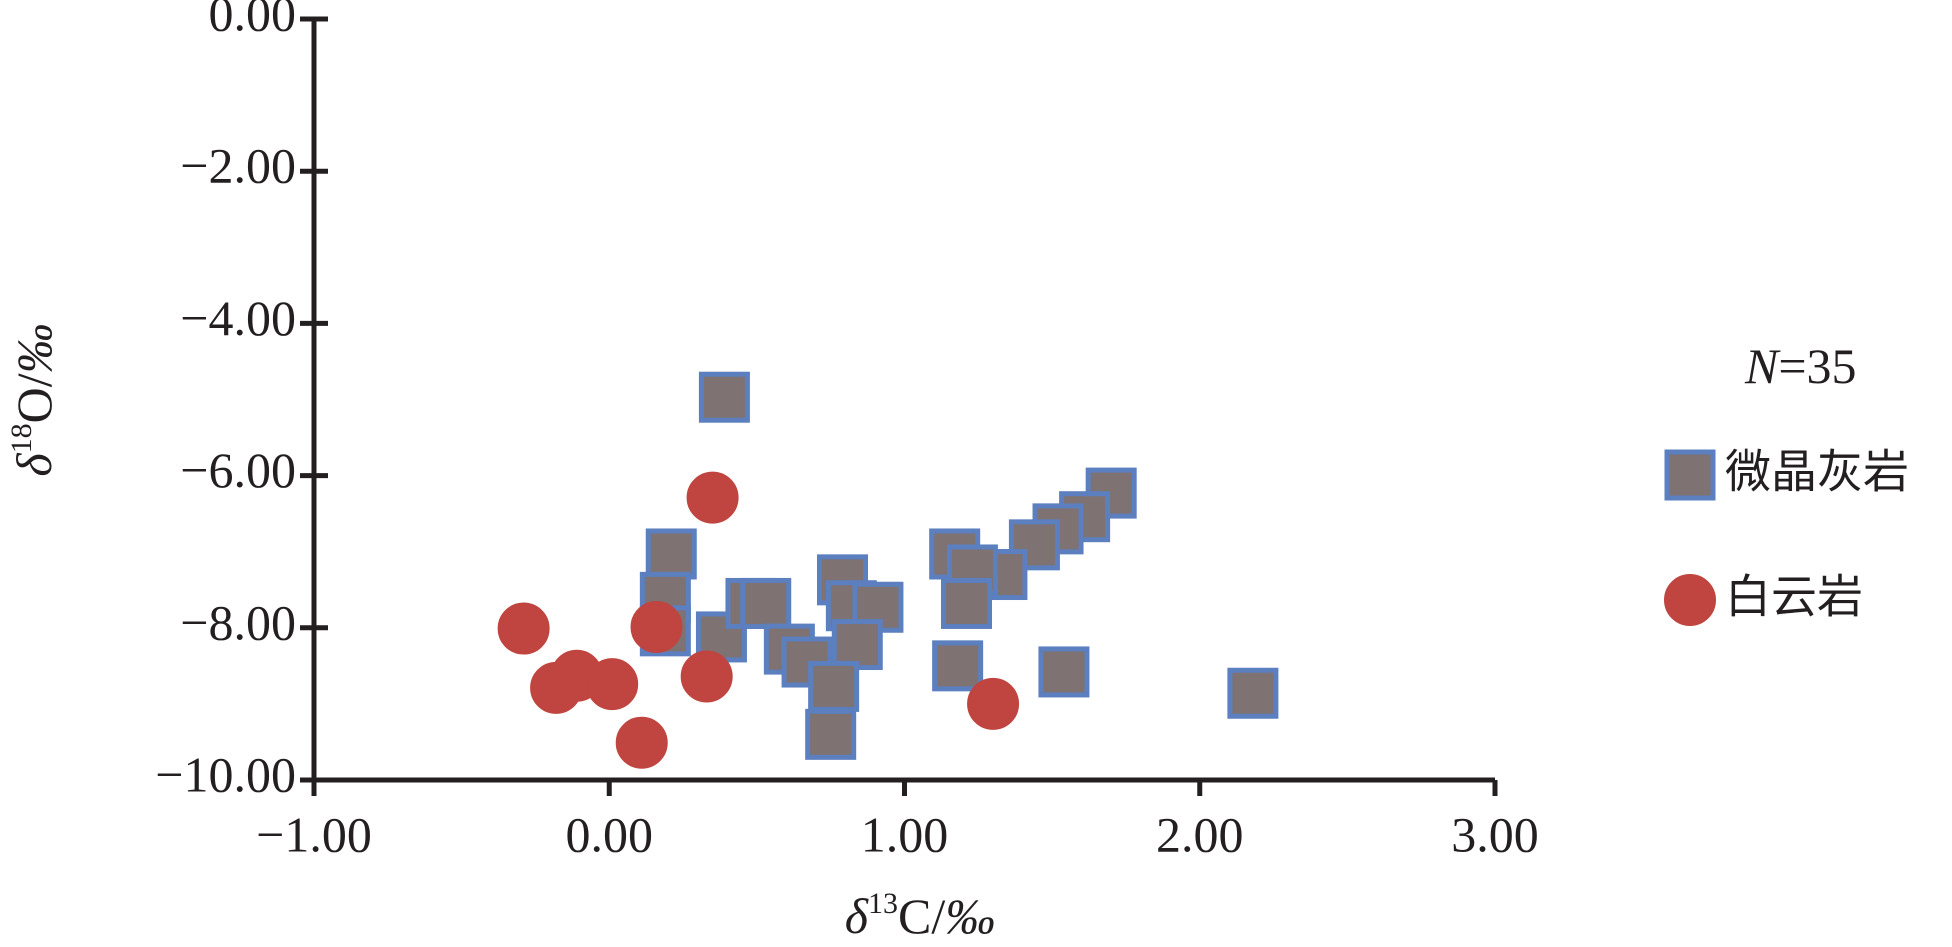 This screenshot has width=1952, height=947. What do you see at coordinates (238, 318) in the screenshot?
I see `y-tick-label: −4.00` at bounding box center [238, 318].